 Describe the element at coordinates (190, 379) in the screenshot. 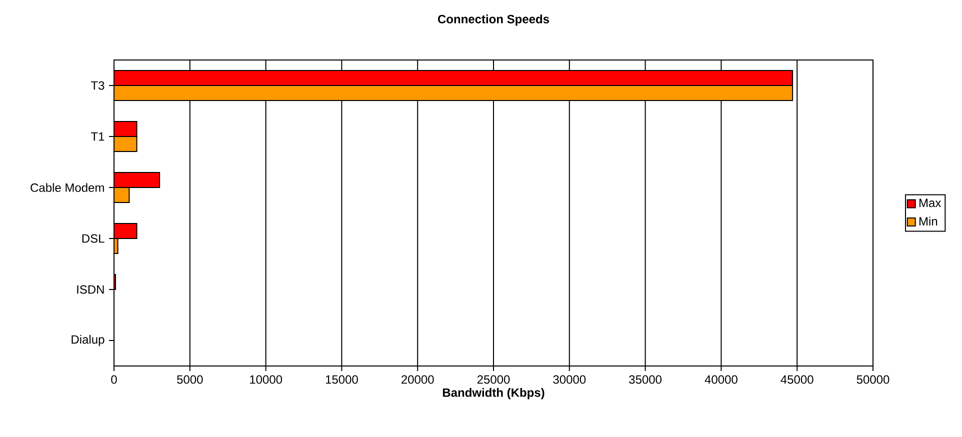

I see `x-tick-label: 5000` at that location.